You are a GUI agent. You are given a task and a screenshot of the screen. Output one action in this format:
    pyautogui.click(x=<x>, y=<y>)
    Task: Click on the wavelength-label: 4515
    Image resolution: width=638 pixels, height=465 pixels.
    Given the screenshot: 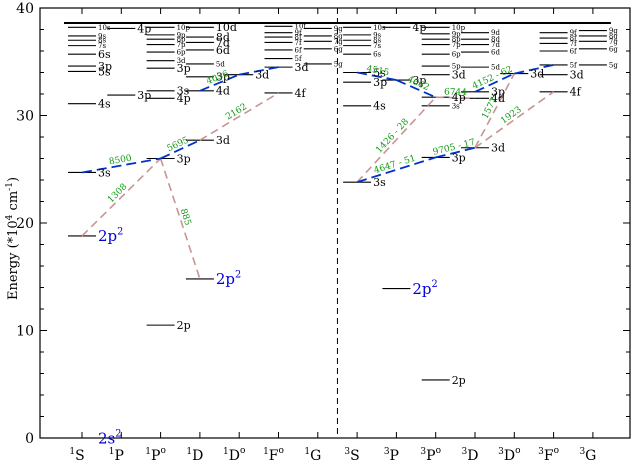 What is the action you would take?
    pyautogui.click(x=378, y=71)
    